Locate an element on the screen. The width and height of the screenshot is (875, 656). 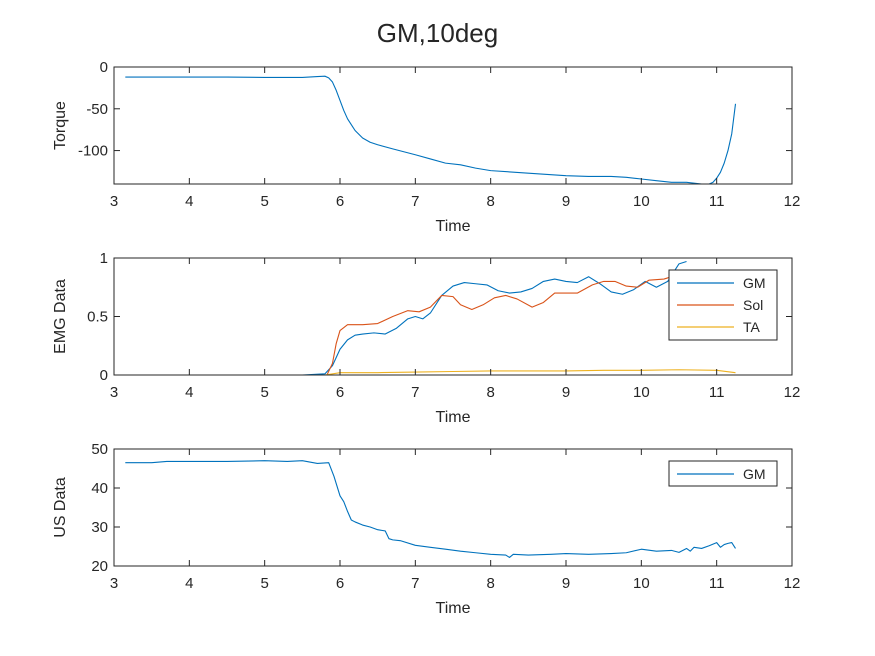
y-axis-label: EMG Data is located at coordinates (60, 316).